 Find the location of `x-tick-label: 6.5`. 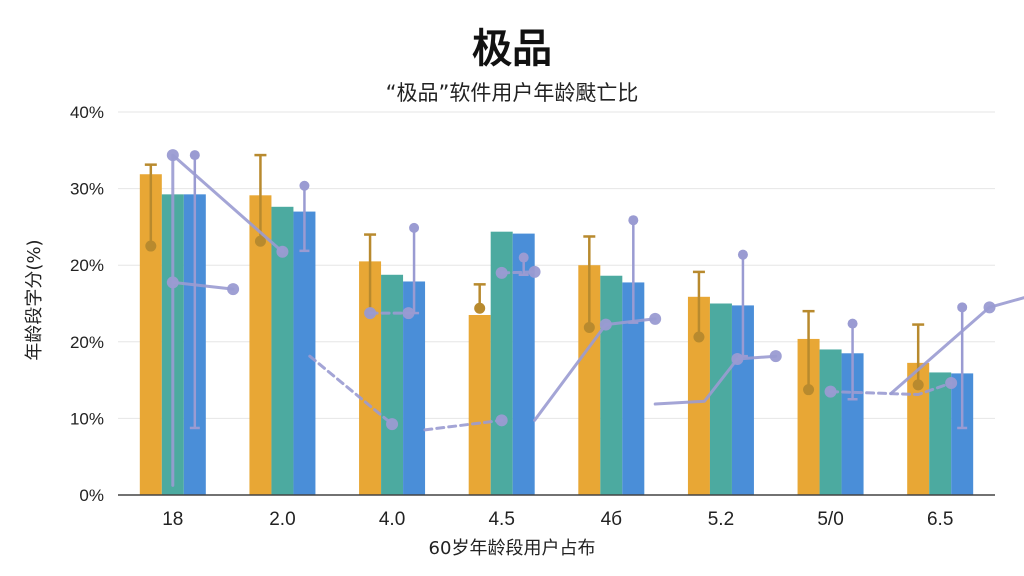

x-tick-label: 6.5 is located at coordinates (940, 519).